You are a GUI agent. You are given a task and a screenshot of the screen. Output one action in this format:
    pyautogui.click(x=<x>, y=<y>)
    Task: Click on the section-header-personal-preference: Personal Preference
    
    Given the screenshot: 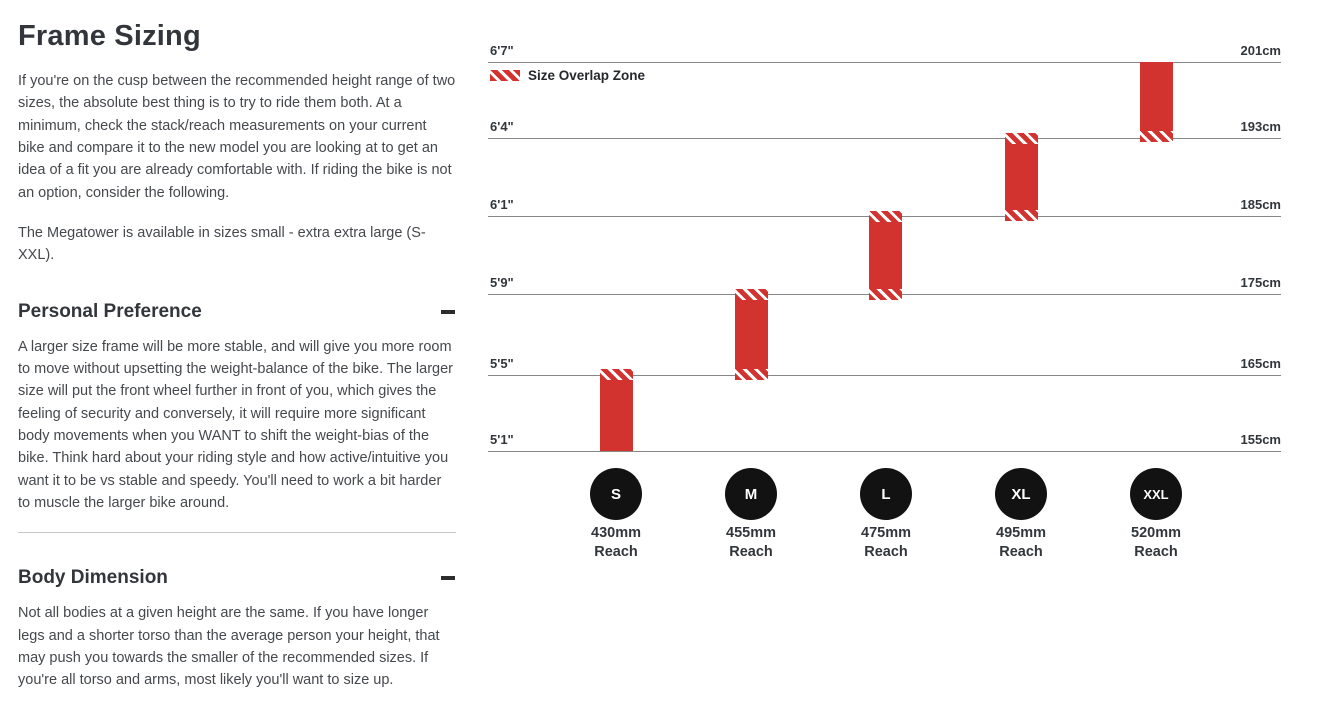 What is the action you would take?
    pyautogui.click(x=237, y=312)
    